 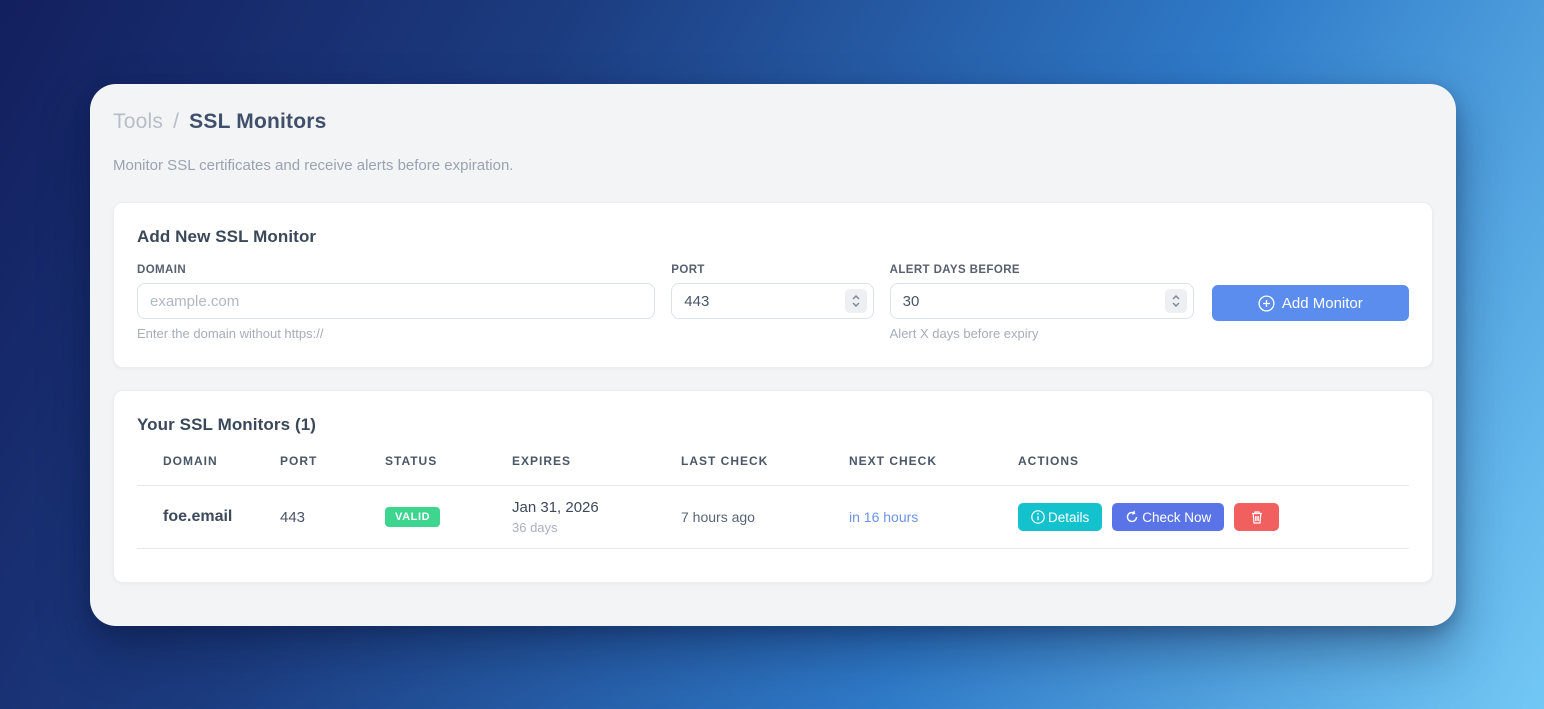 I want to click on add-monitor-button: Add Monitor, so click(x=1310, y=303).